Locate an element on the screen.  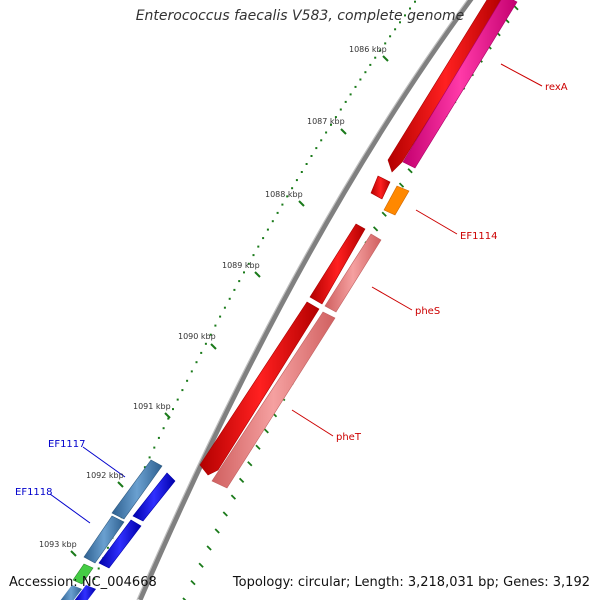
gene-label-rexA: rexA is located at coordinates (556, 87).